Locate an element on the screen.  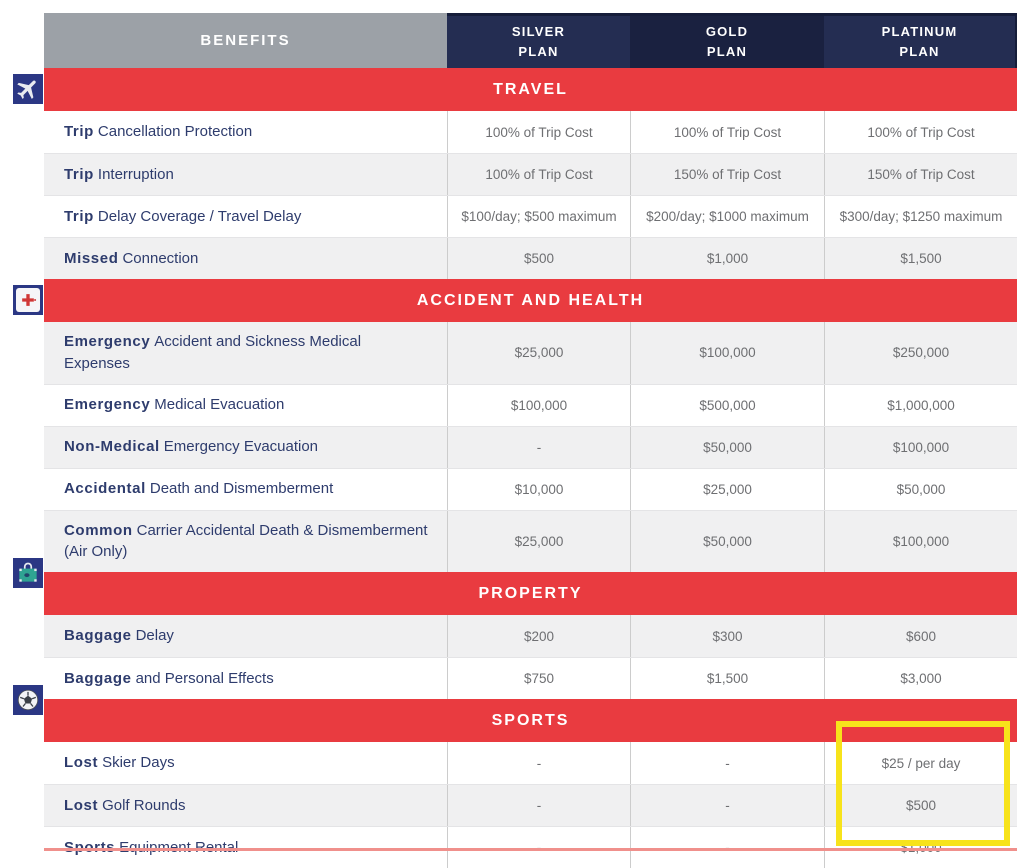
accident-and-health-section-header: ACCIDENT AND HEALTH is located at coordinates (530, 300).